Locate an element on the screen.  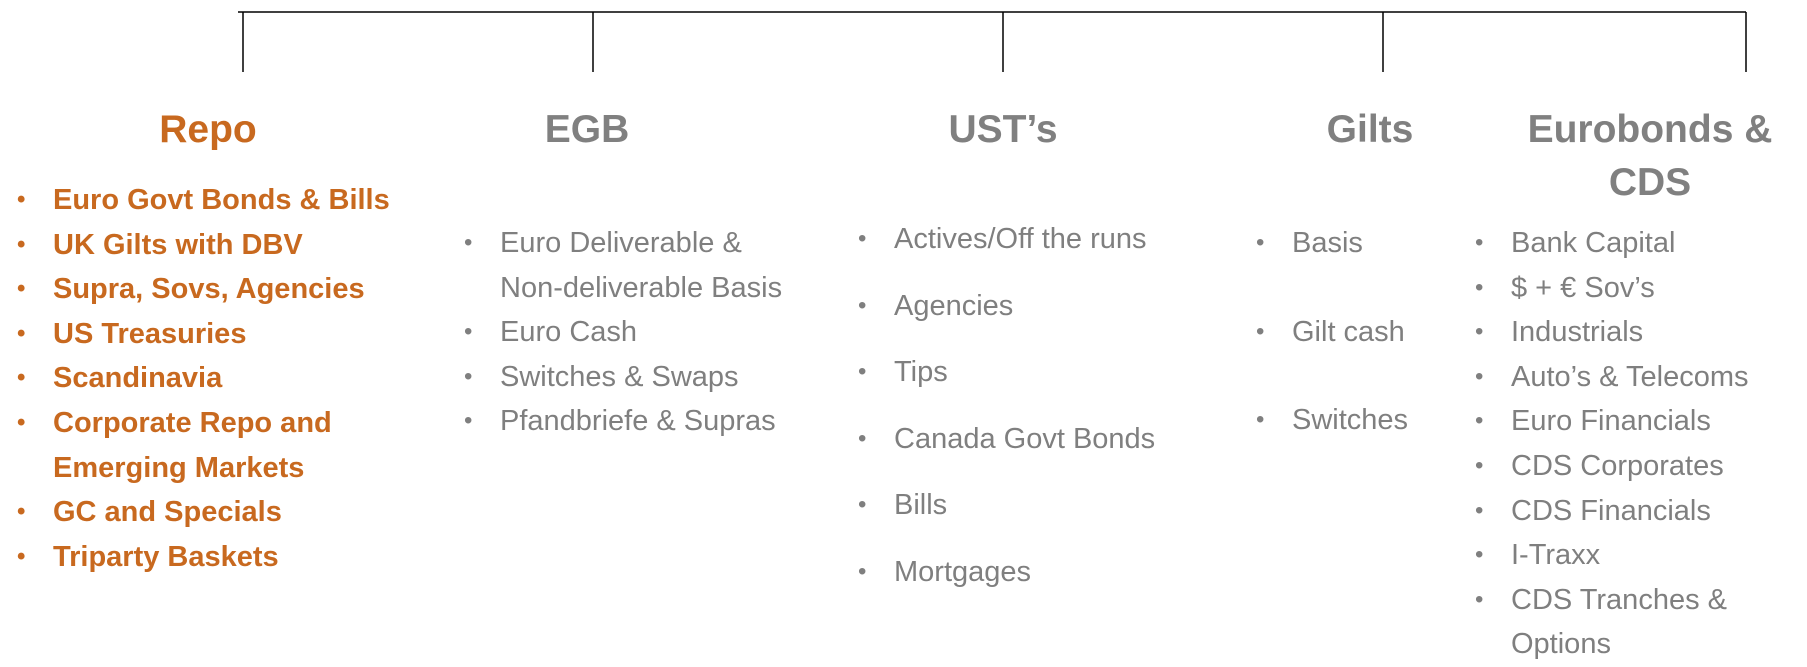
list-item: Pfandbriefe & Supras is located at coordinates (632, 421).